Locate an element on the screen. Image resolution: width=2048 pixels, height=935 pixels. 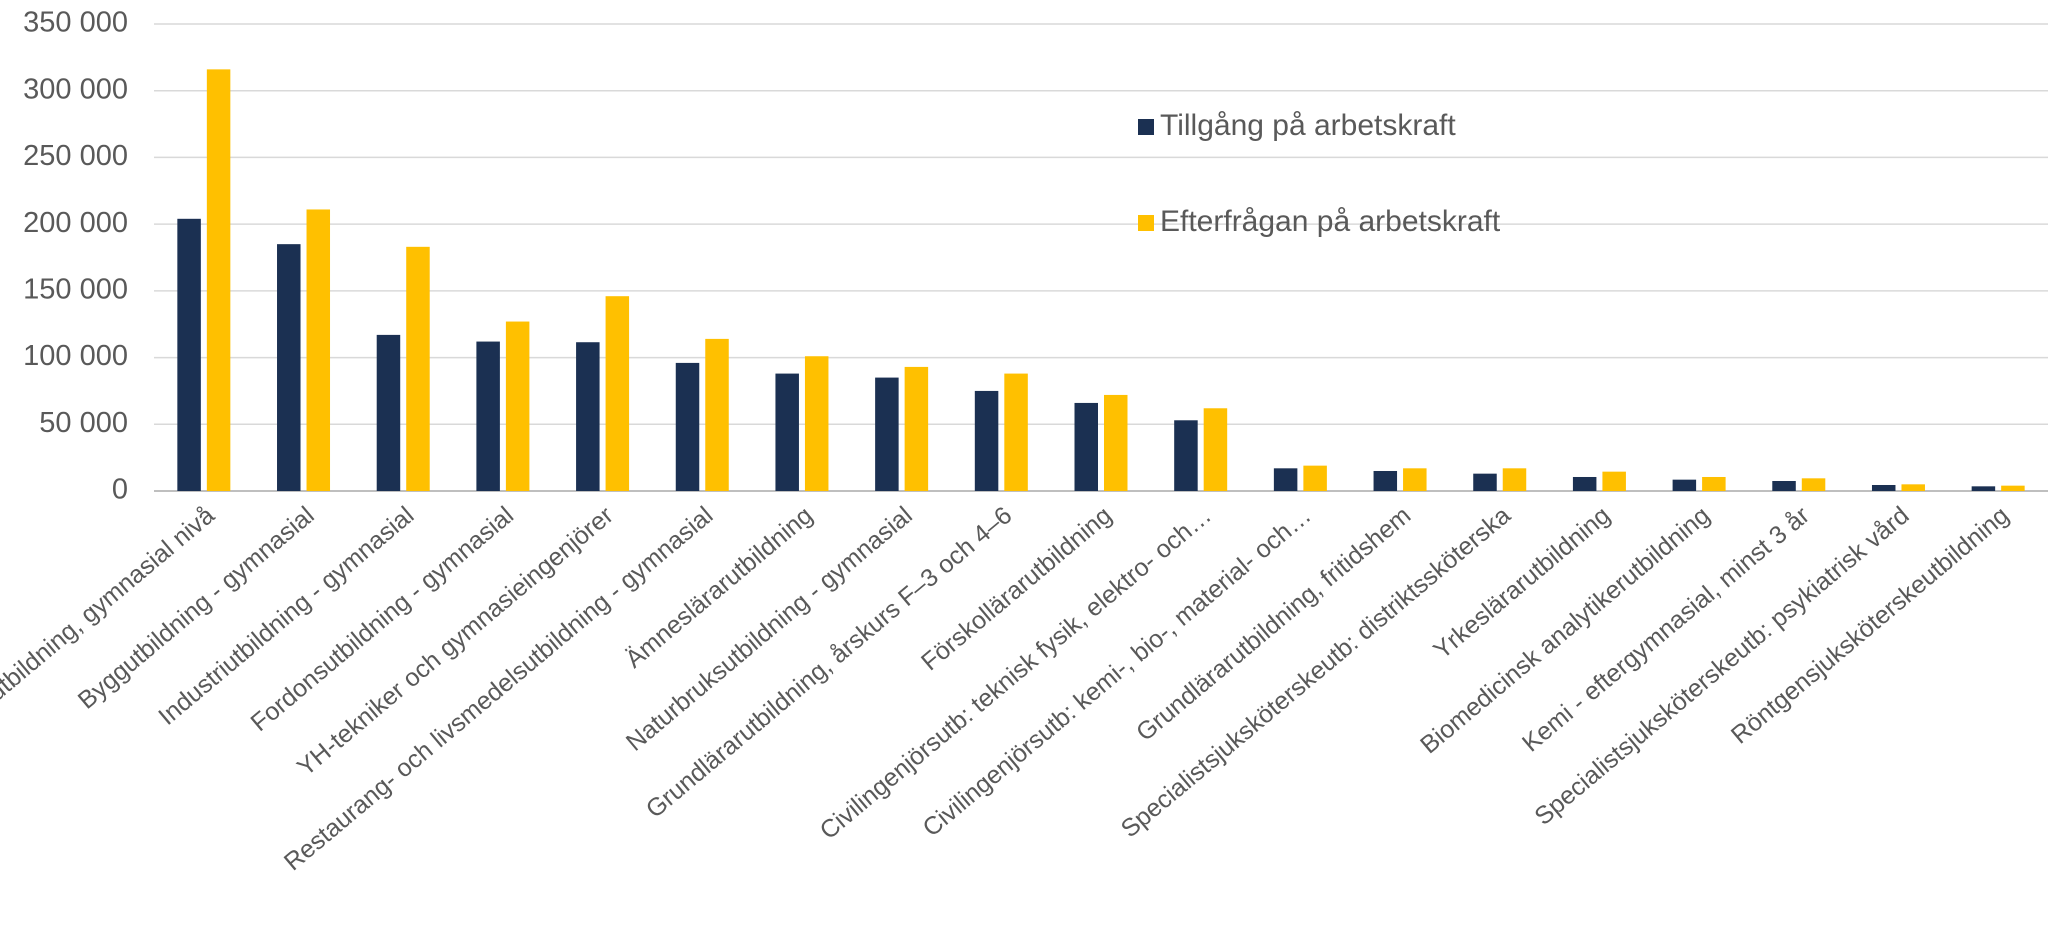
x-tick-label: Ämneslärarutbildning is located at coordinates (719, 587).